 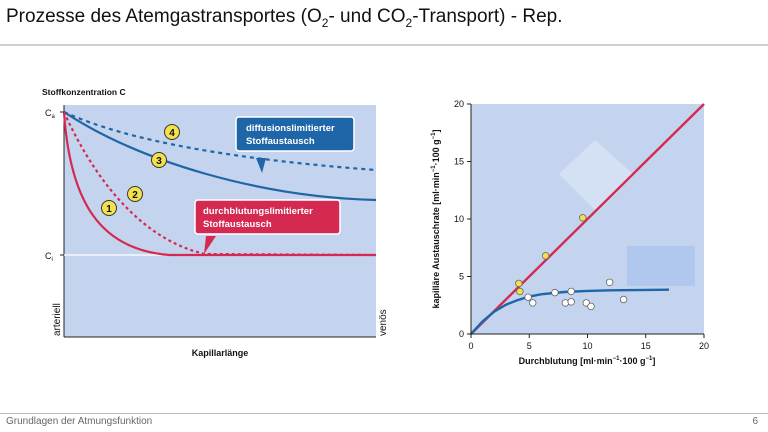 What do you see at coordinates (587, 346) in the screenshot?
I see `x-tick-label: 10` at bounding box center [587, 346].